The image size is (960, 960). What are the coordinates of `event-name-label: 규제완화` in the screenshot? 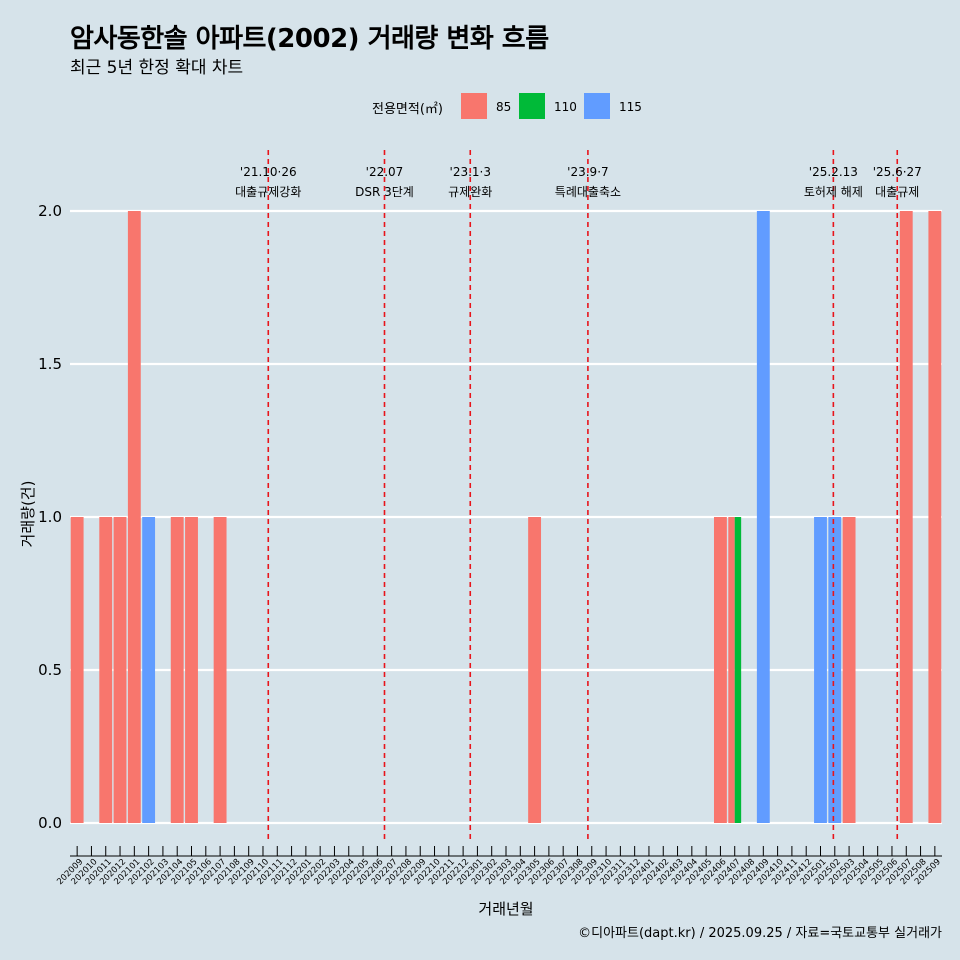 It's located at (470, 192).